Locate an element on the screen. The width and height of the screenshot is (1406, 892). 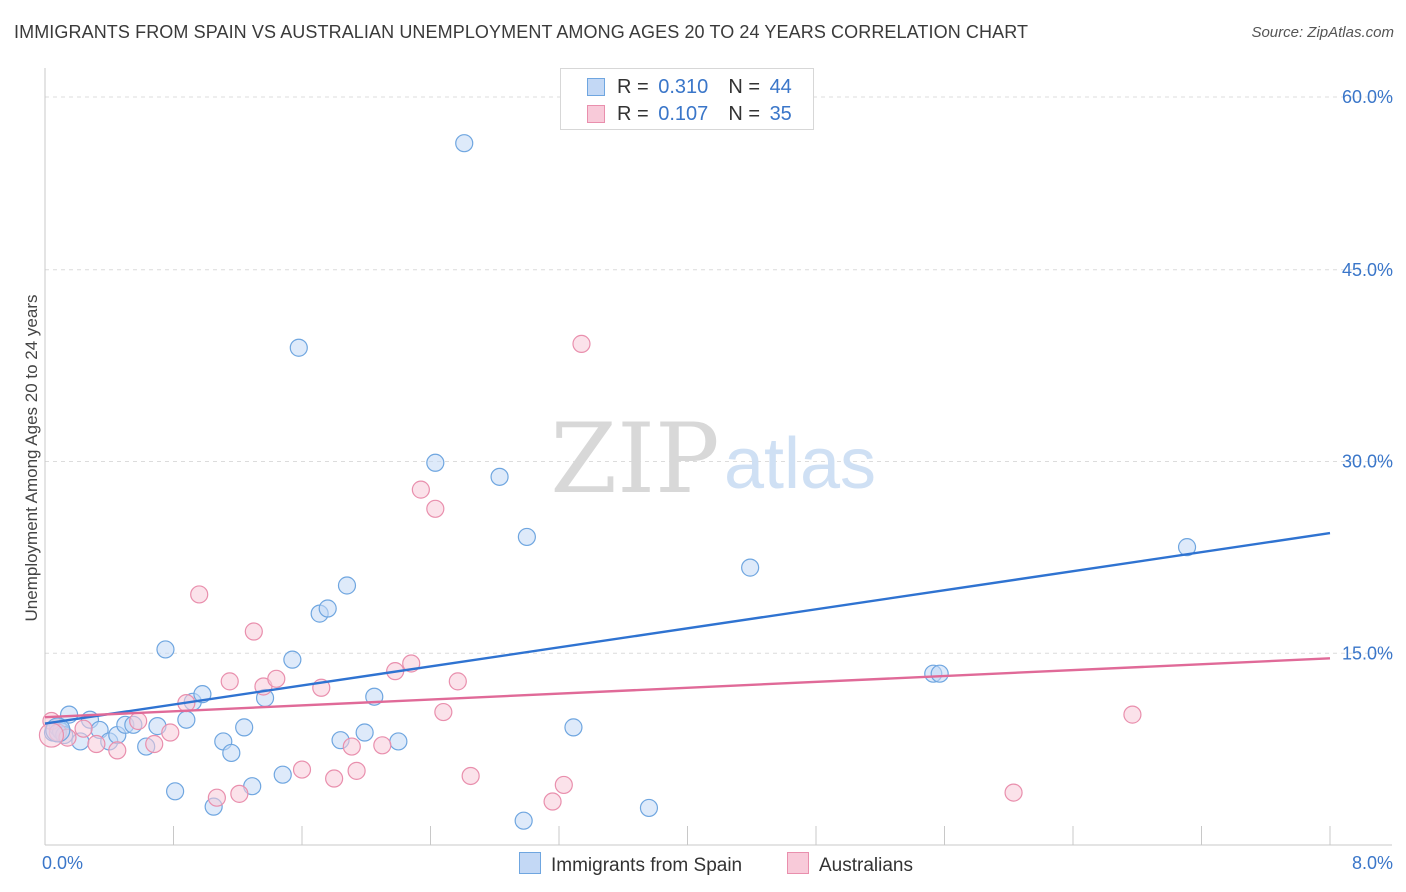
legend-n-value: 44 is located at coordinates (780, 87).